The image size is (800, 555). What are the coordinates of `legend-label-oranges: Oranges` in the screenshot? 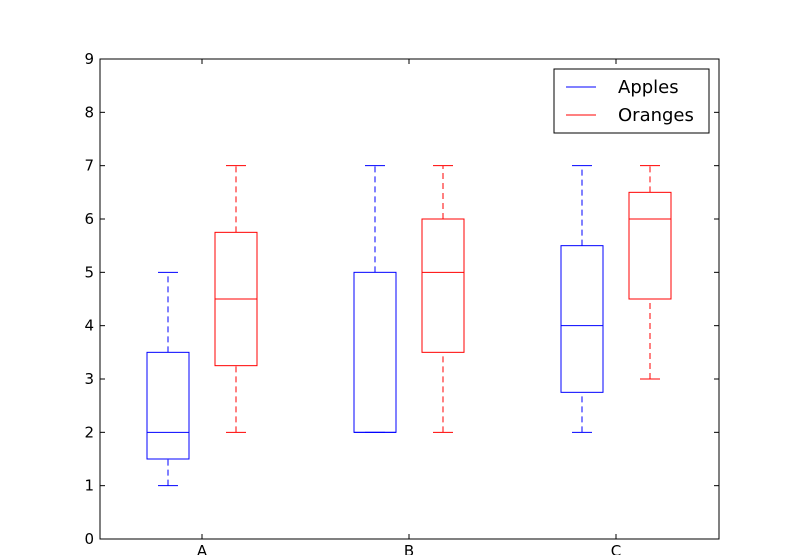 It's located at (656, 115).